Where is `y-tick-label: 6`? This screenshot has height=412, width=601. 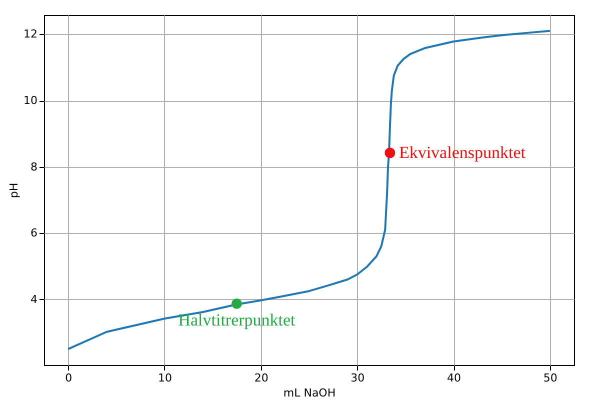 y-tick-label: 6 is located at coordinates (34, 233).